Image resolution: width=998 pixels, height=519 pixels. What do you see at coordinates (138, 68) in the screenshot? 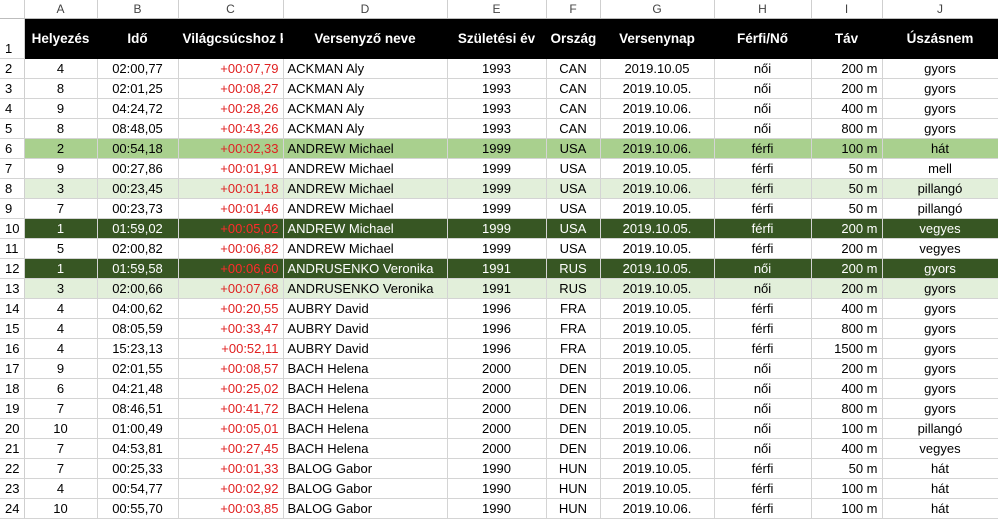
I see `cell-time: 02:00,77` at bounding box center [138, 68].